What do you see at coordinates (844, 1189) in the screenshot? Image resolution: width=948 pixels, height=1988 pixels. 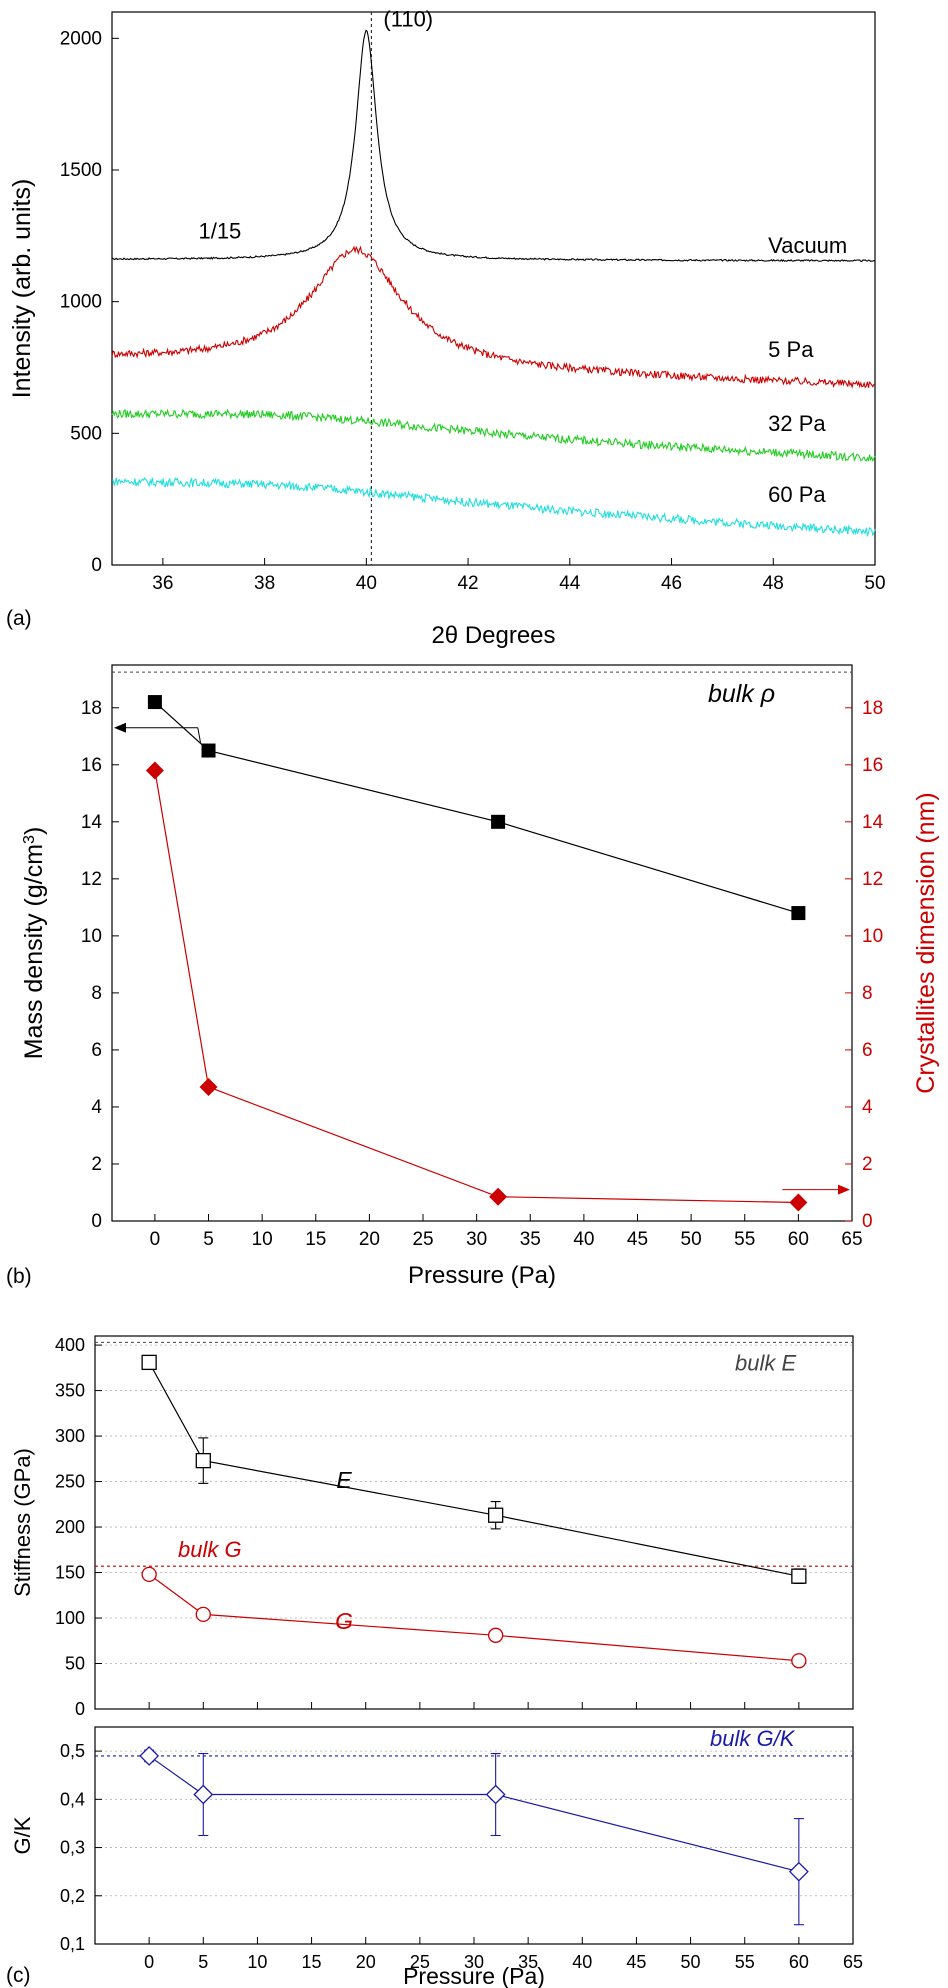 I see `b-arrow-right-head` at bounding box center [844, 1189].